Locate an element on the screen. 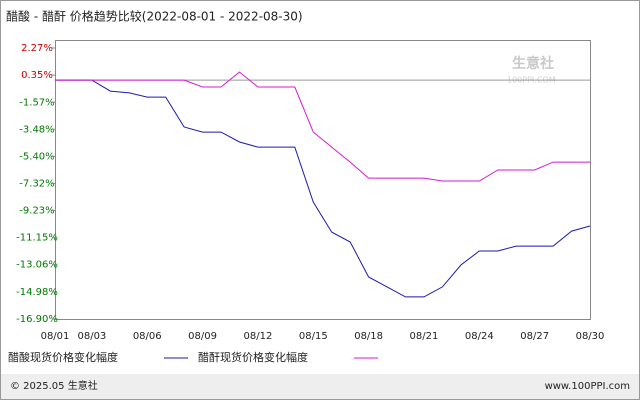  y-tick-label: -16.90% is located at coordinates (37, 319).